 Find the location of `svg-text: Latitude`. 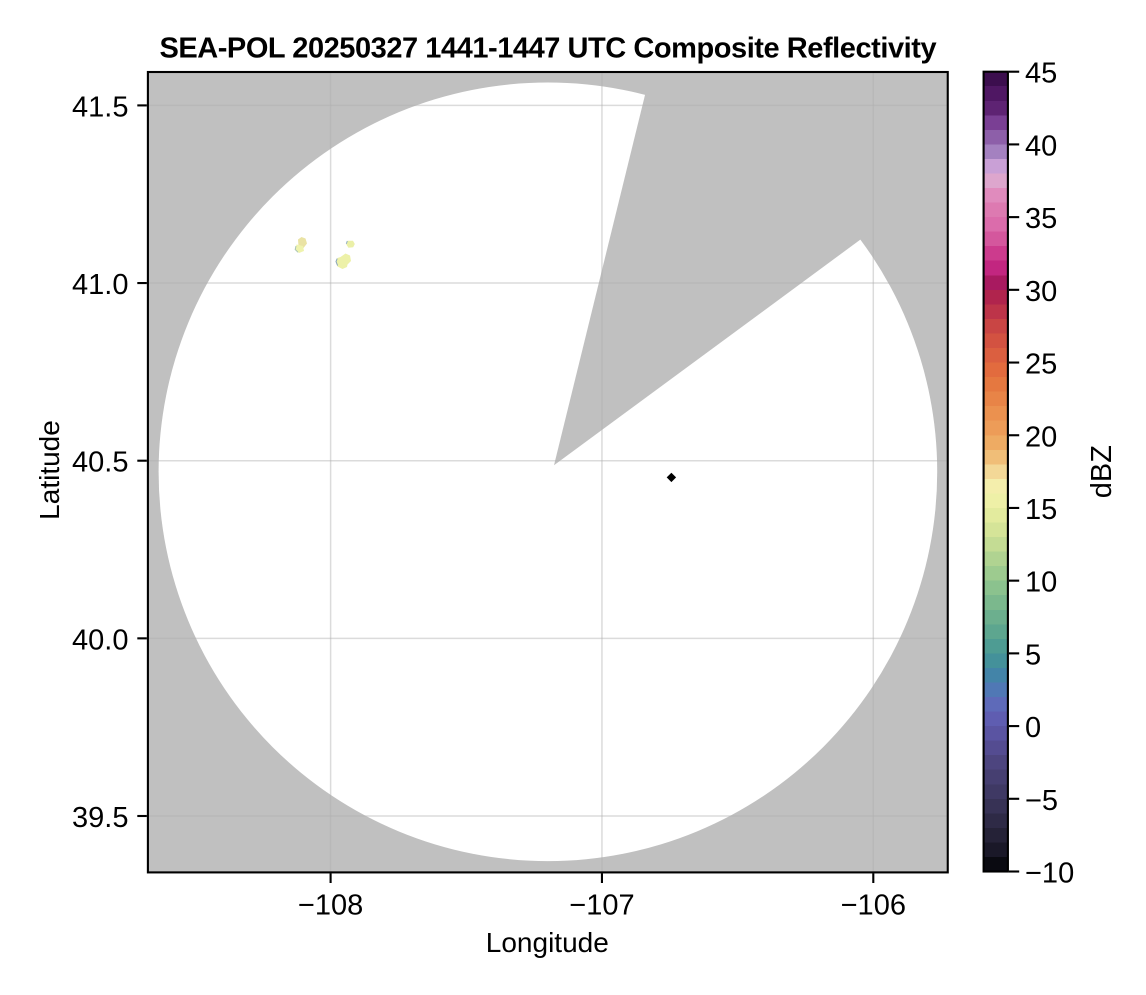

svg-text: Latitude is located at coordinates (49, 470).